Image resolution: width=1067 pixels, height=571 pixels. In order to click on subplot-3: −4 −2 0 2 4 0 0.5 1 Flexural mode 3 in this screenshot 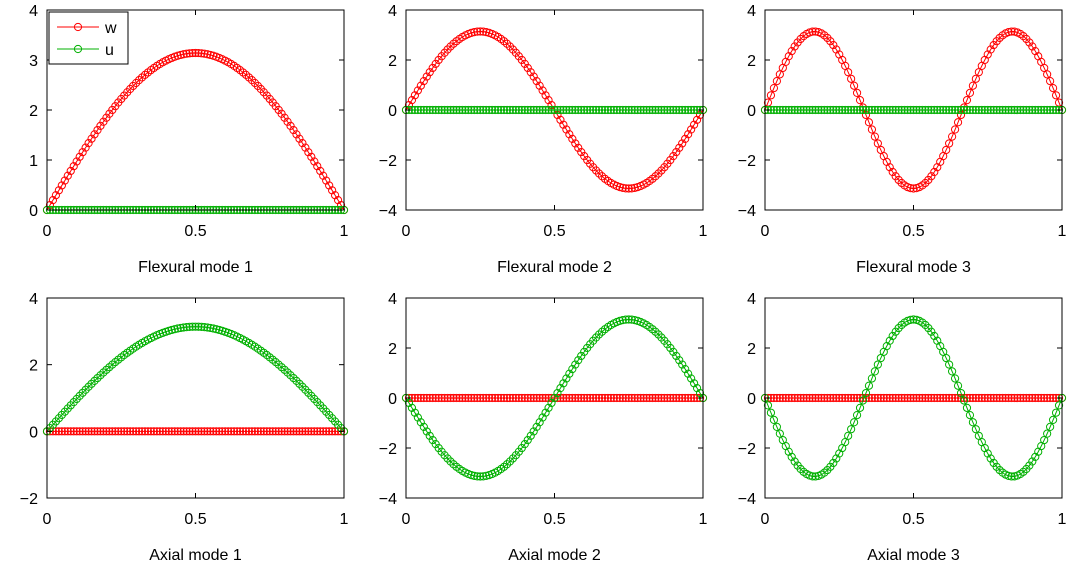, I will do `click(902, 139)`.